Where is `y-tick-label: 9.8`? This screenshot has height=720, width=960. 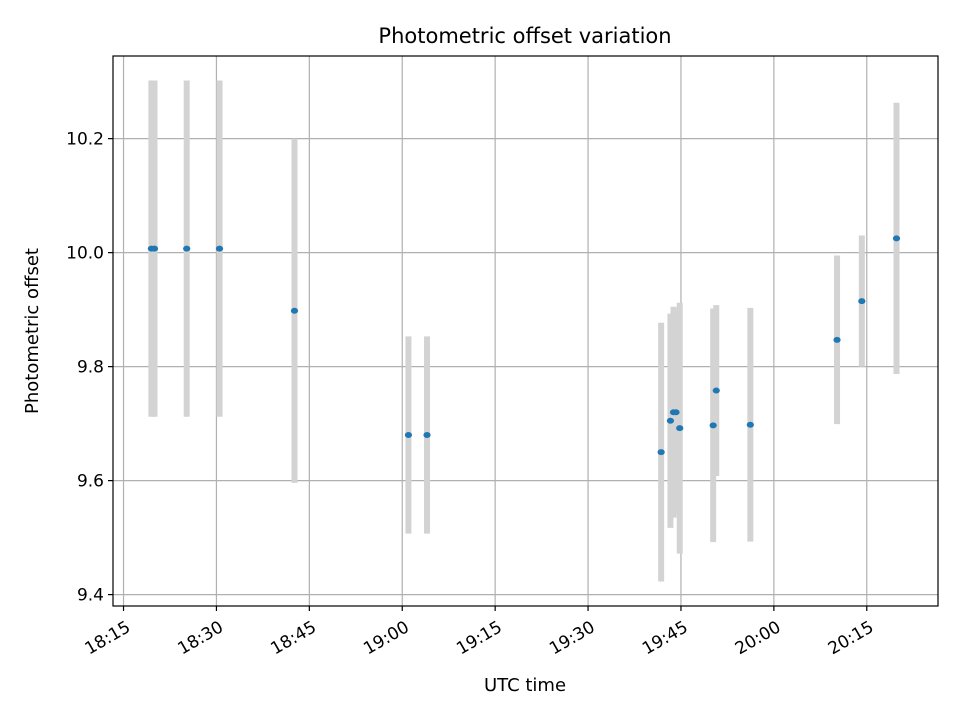
y-tick-label: 9.8 is located at coordinates (90, 368).